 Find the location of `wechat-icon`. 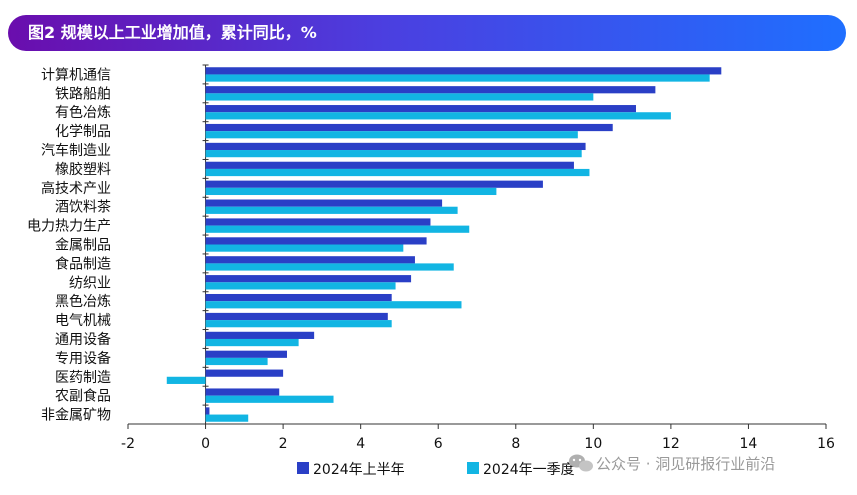

wechat-icon is located at coordinates (581, 463).